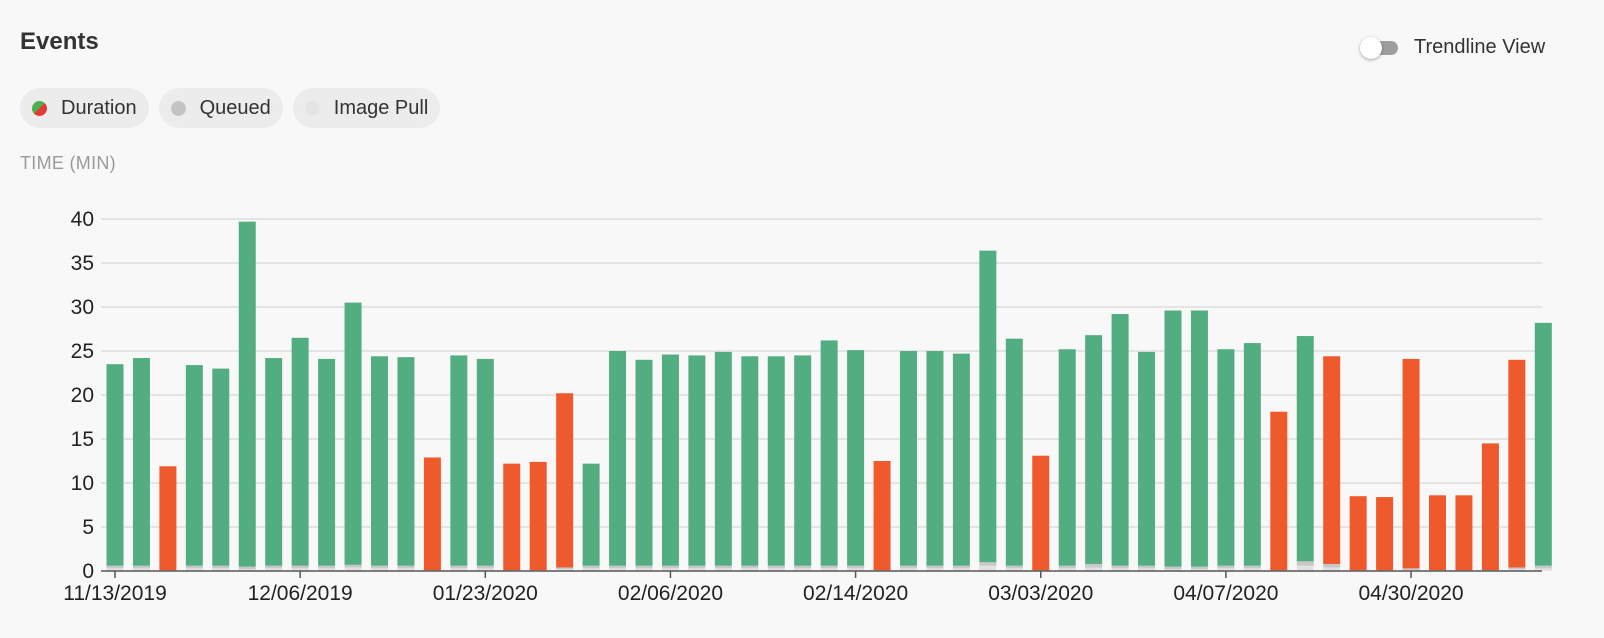  Describe the element at coordinates (1371, 47) in the screenshot. I see `toggle-knob` at that location.